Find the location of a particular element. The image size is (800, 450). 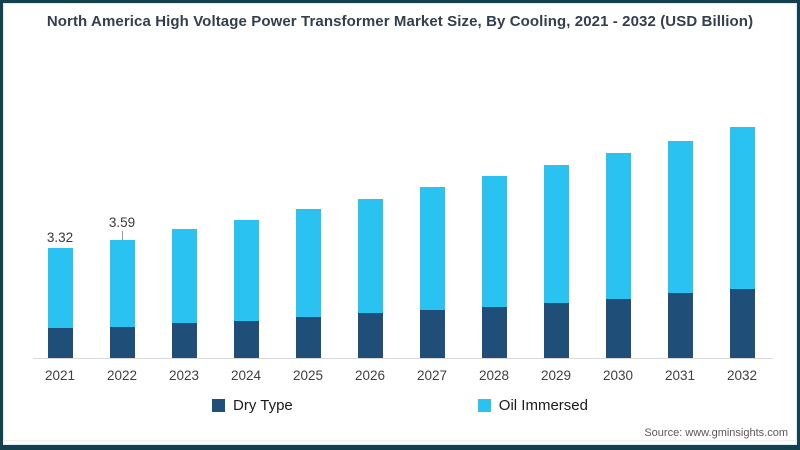

x-tick-label-2026: 2026 is located at coordinates (370, 375).